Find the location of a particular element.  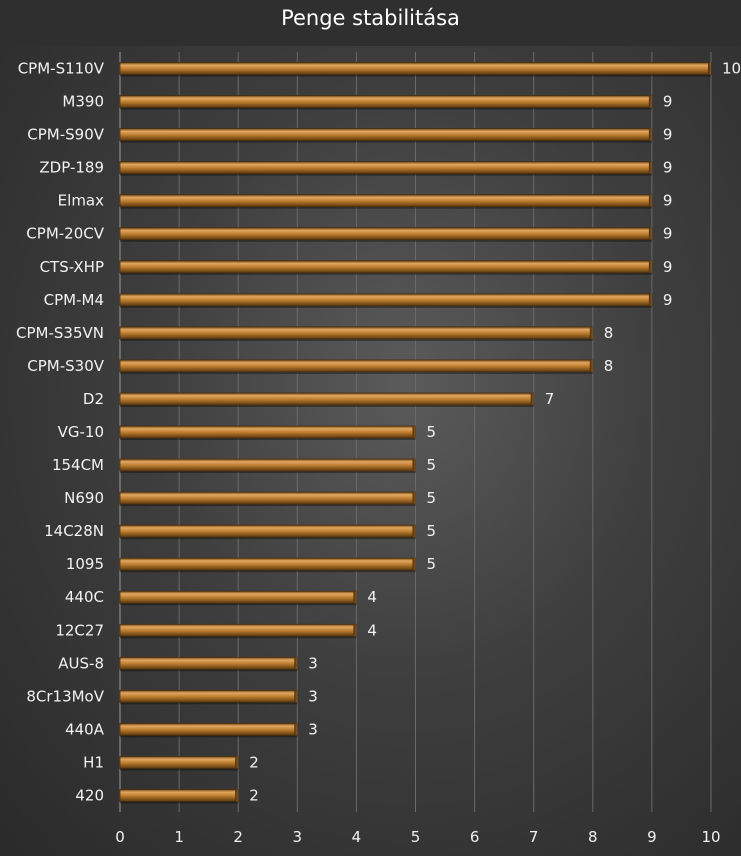

category-label: 12C27 is located at coordinates (79, 630).